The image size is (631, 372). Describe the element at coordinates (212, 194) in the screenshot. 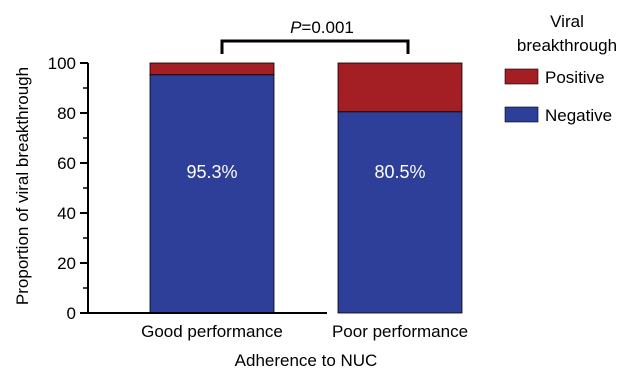

I see `bar-segment-negative-good-performance` at that location.